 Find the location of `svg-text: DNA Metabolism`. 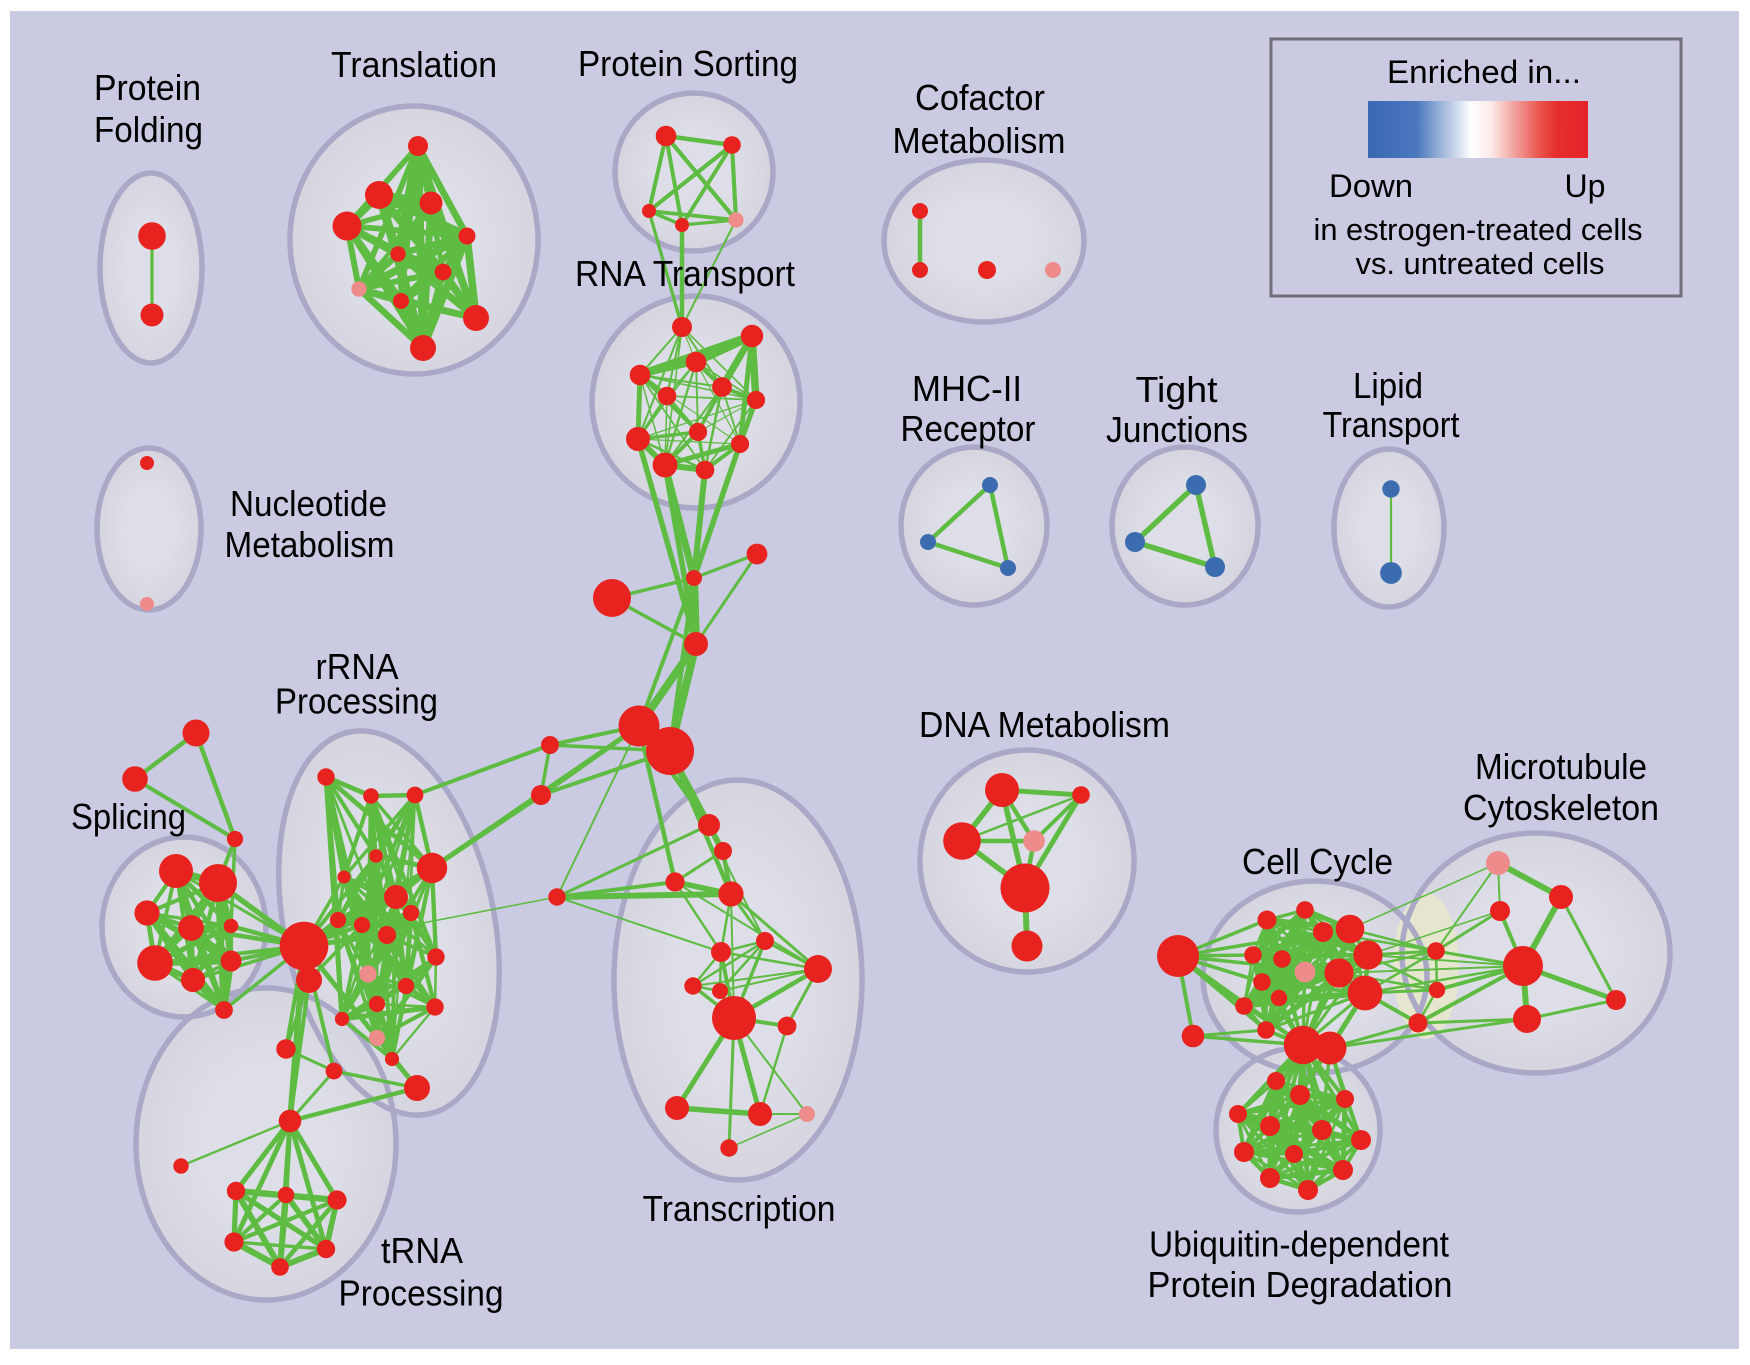

svg-text: DNA Metabolism is located at coordinates (1044, 724).